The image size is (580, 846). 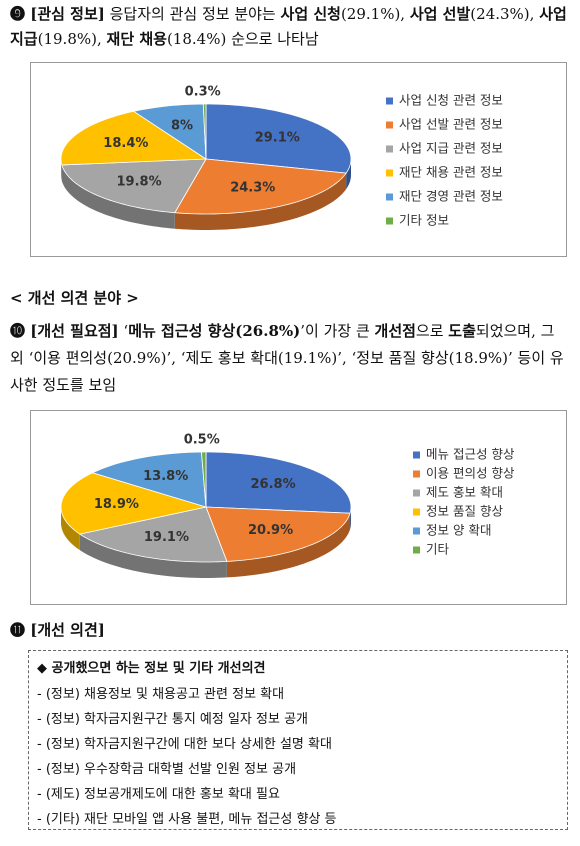 What do you see at coordinates (432, 331) in the screenshot?
I see `text: 으로` at bounding box center [432, 331].